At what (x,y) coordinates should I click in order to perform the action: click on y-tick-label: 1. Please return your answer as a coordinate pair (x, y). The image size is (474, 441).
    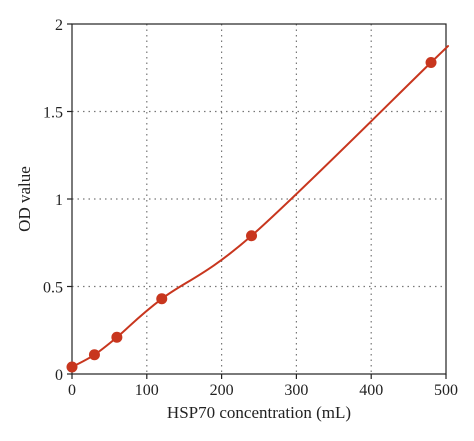
    Looking at the image, I should click on (59, 200).